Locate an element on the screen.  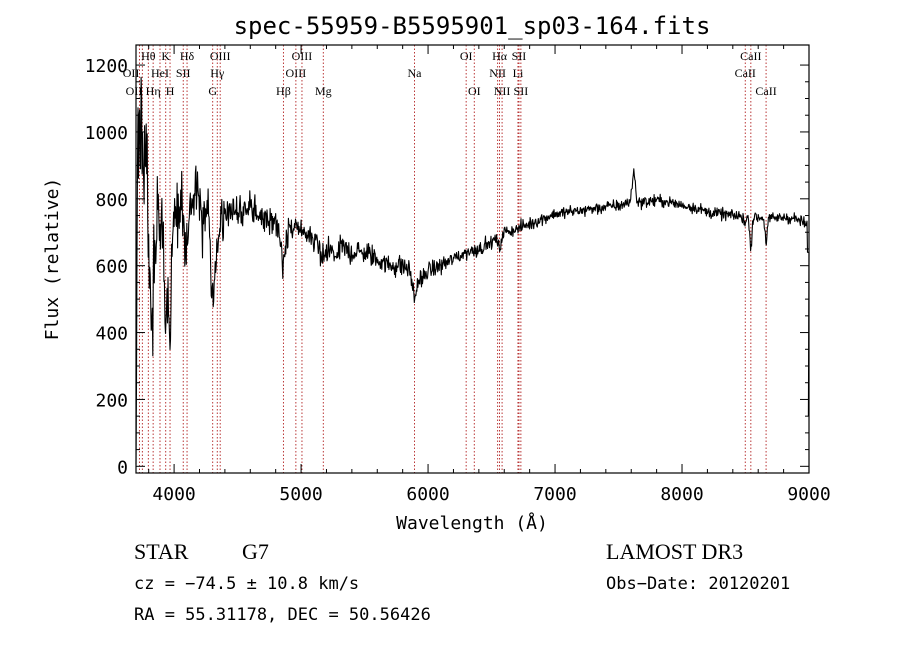
x-tick-label: 8000 is located at coordinates (681, 494).